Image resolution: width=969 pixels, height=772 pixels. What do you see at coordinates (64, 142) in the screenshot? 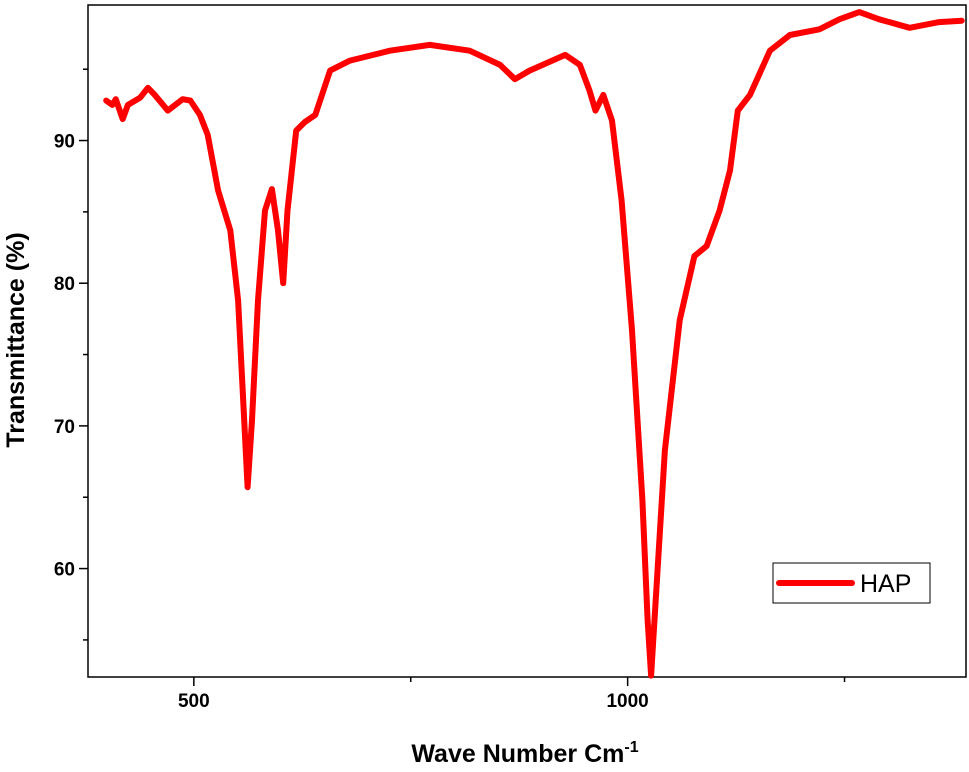
I see `y-tick-label: 90` at bounding box center [64, 142].